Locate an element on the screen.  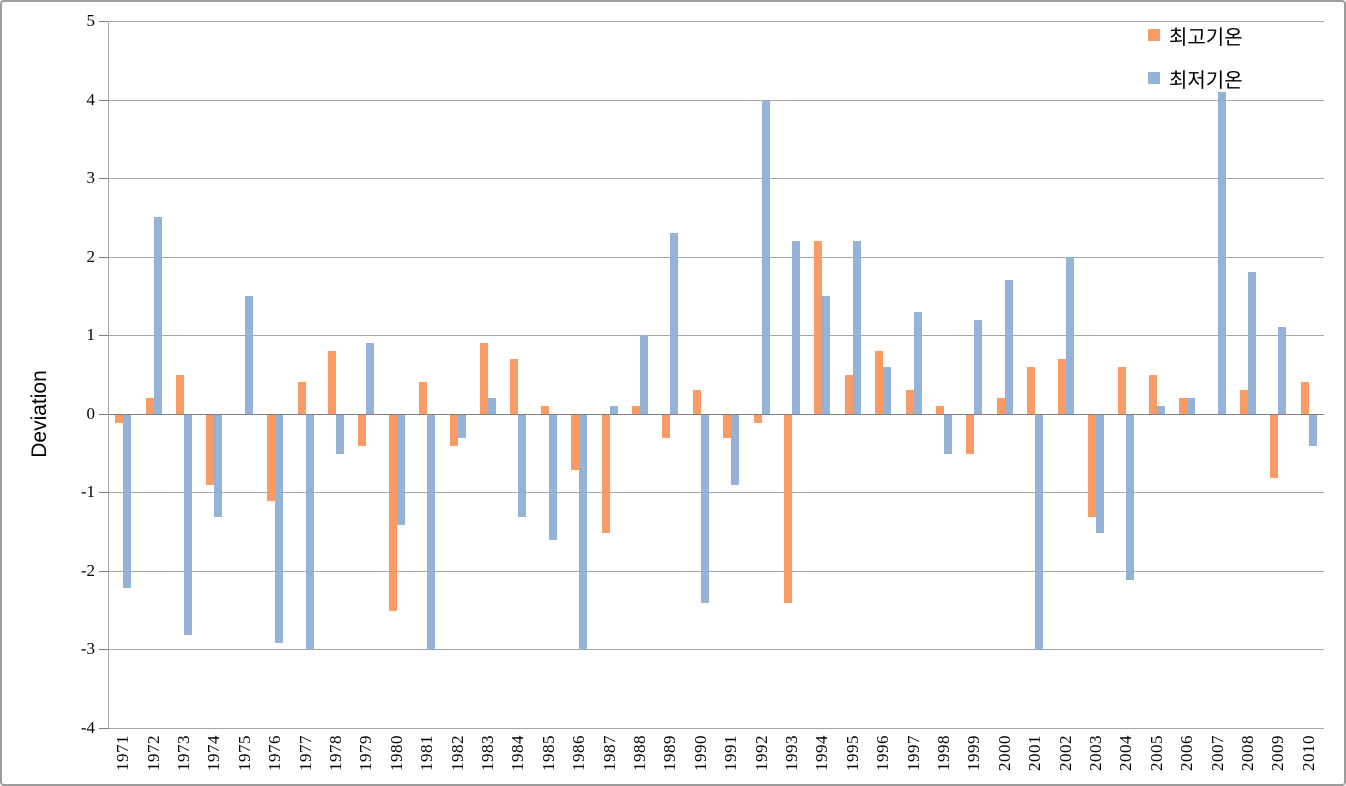
bar-최고기온-2006 is located at coordinates (1183, 406).